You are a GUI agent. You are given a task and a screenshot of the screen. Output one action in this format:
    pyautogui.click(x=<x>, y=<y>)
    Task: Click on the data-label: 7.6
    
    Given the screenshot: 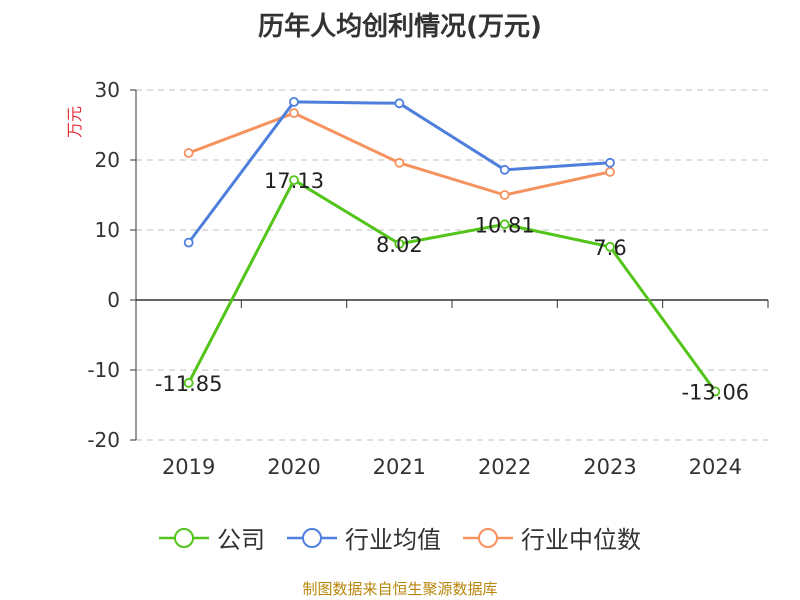 What is the action you would take?
    pyautogui.click(x=609, y=248)
    